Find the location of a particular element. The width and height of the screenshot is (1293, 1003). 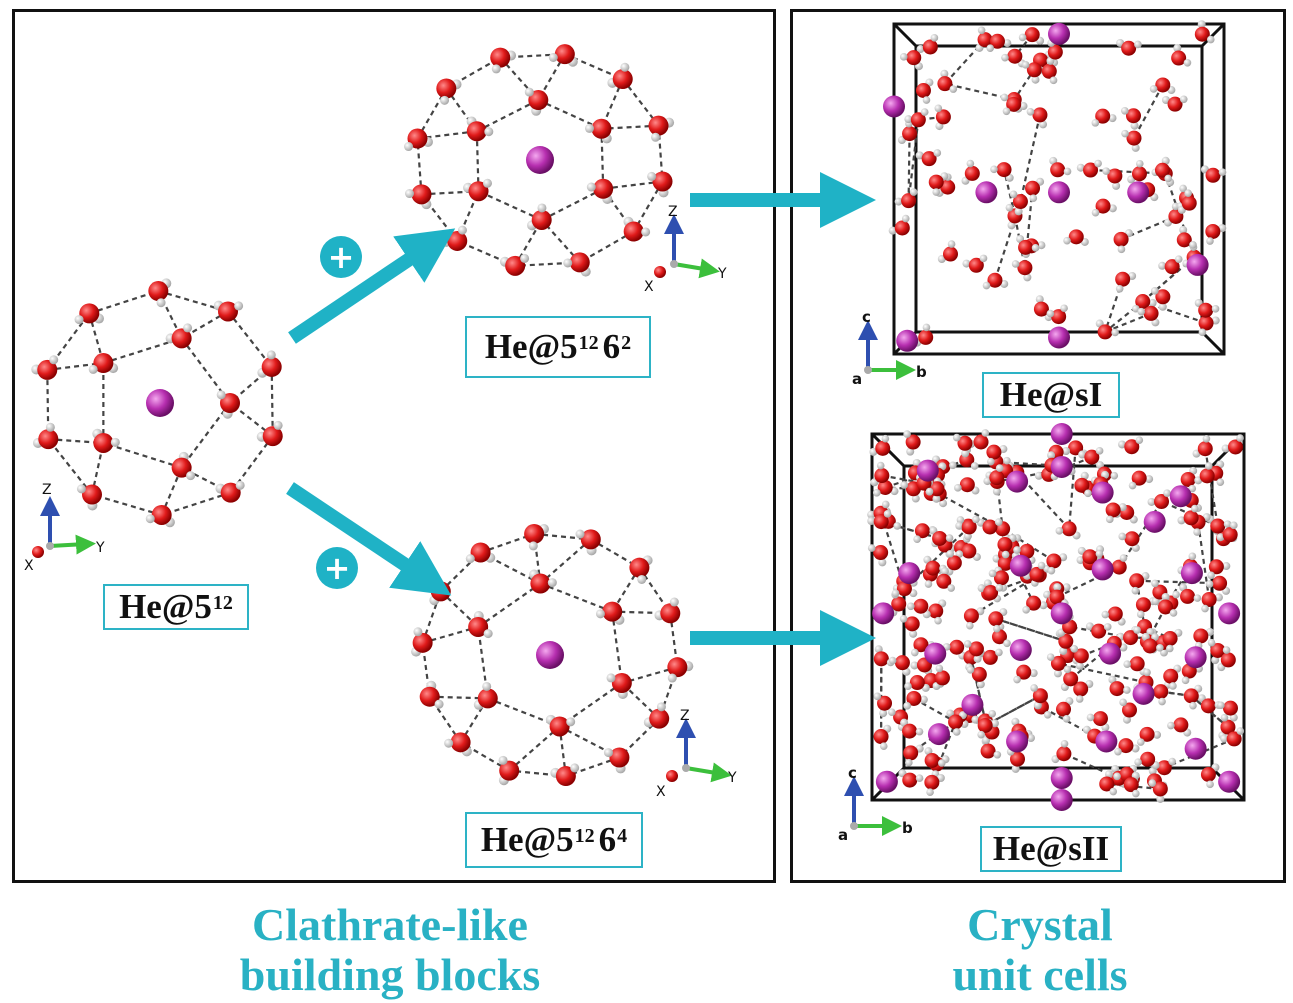

he-5-12-cage-structure is located at coordinates (157, 403).